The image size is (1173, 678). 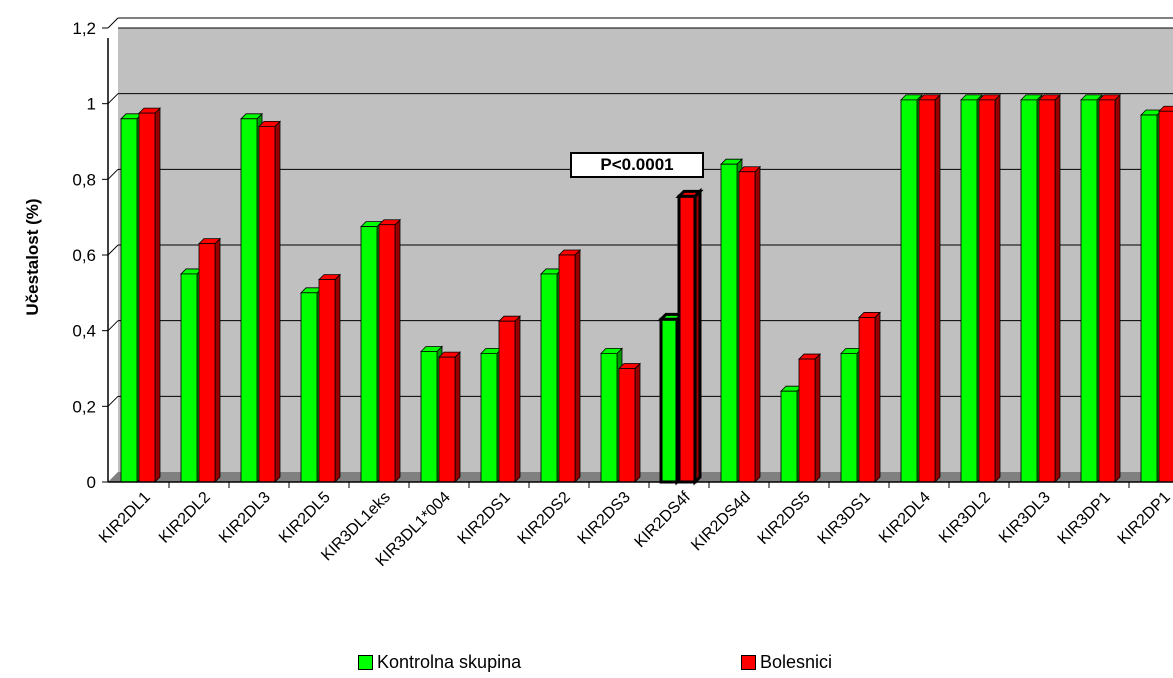 I want to click on bar-patients-kir2dp1, so click(x=1165, y=294).